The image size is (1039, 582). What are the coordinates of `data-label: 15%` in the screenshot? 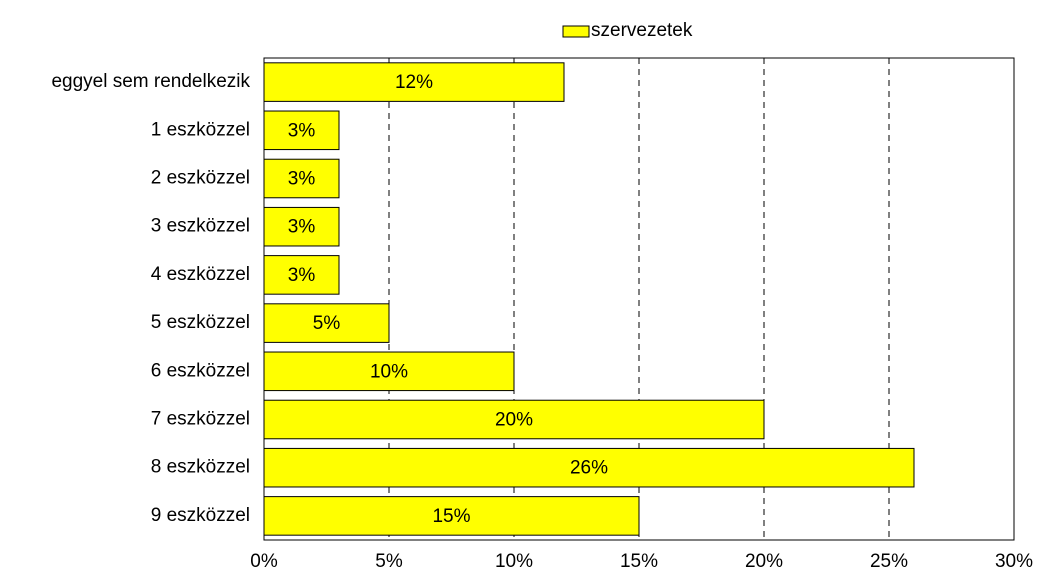 It's located at (451, 516).